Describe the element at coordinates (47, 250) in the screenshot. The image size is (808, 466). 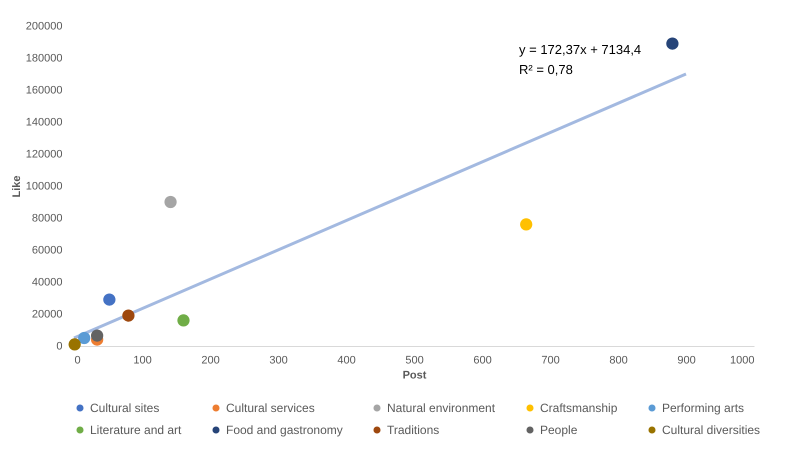
I see `y-tick-label: 60000` at that location.